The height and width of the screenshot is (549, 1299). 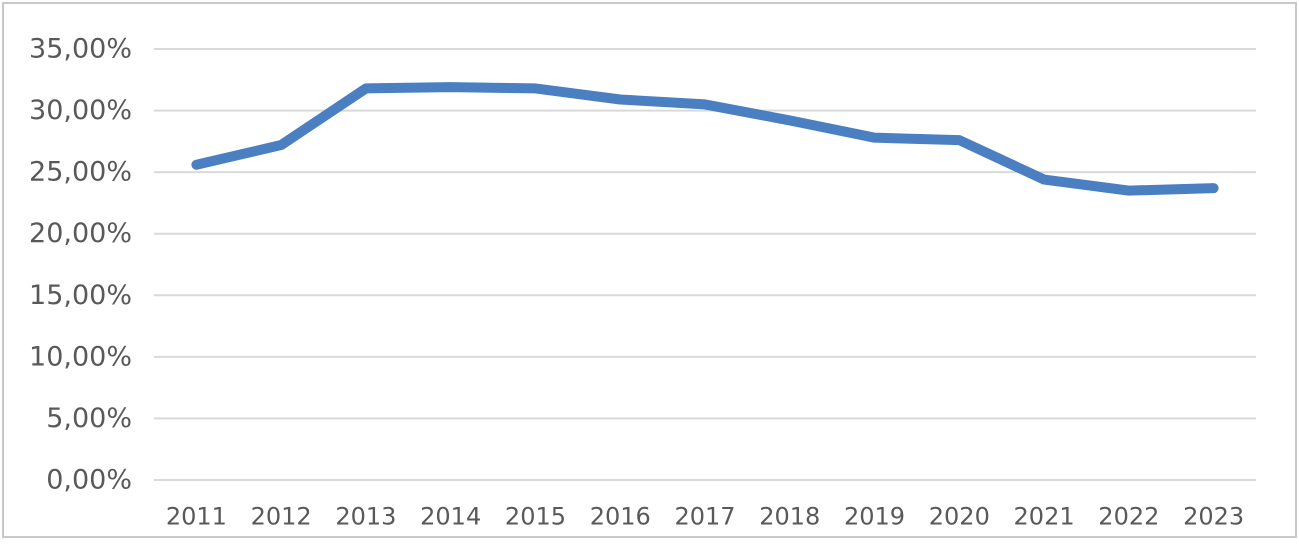 I want to click on x-axis-tick-label: 2013, so click(x=365, y=517).